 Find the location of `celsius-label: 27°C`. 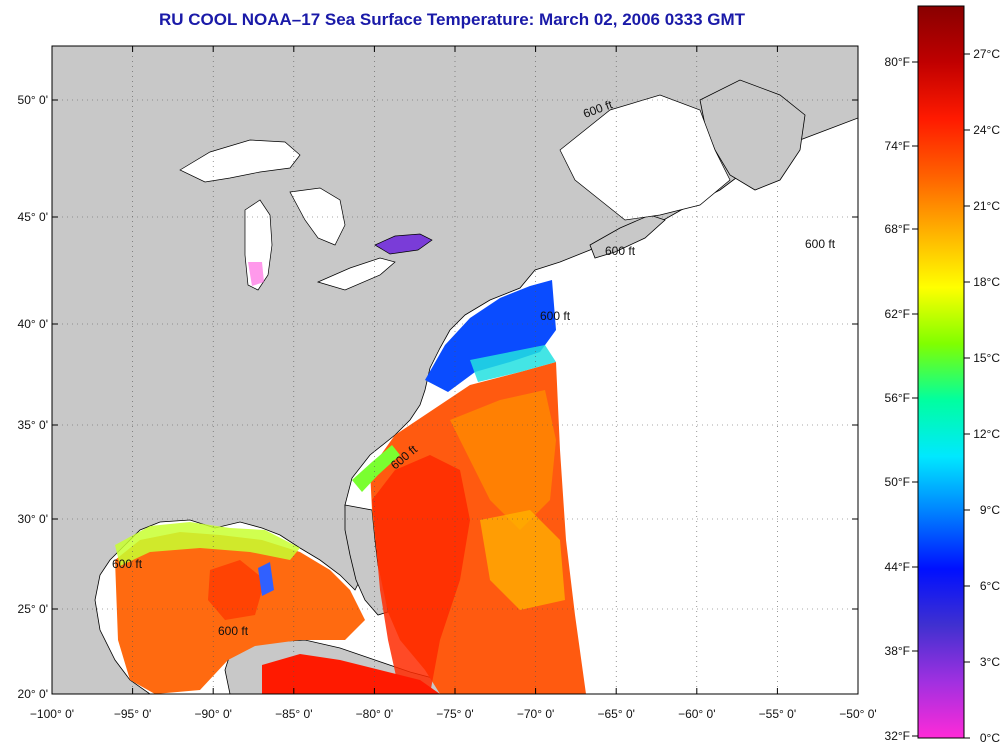

celsius-label: 27°C is located at coordinates (986, 54).